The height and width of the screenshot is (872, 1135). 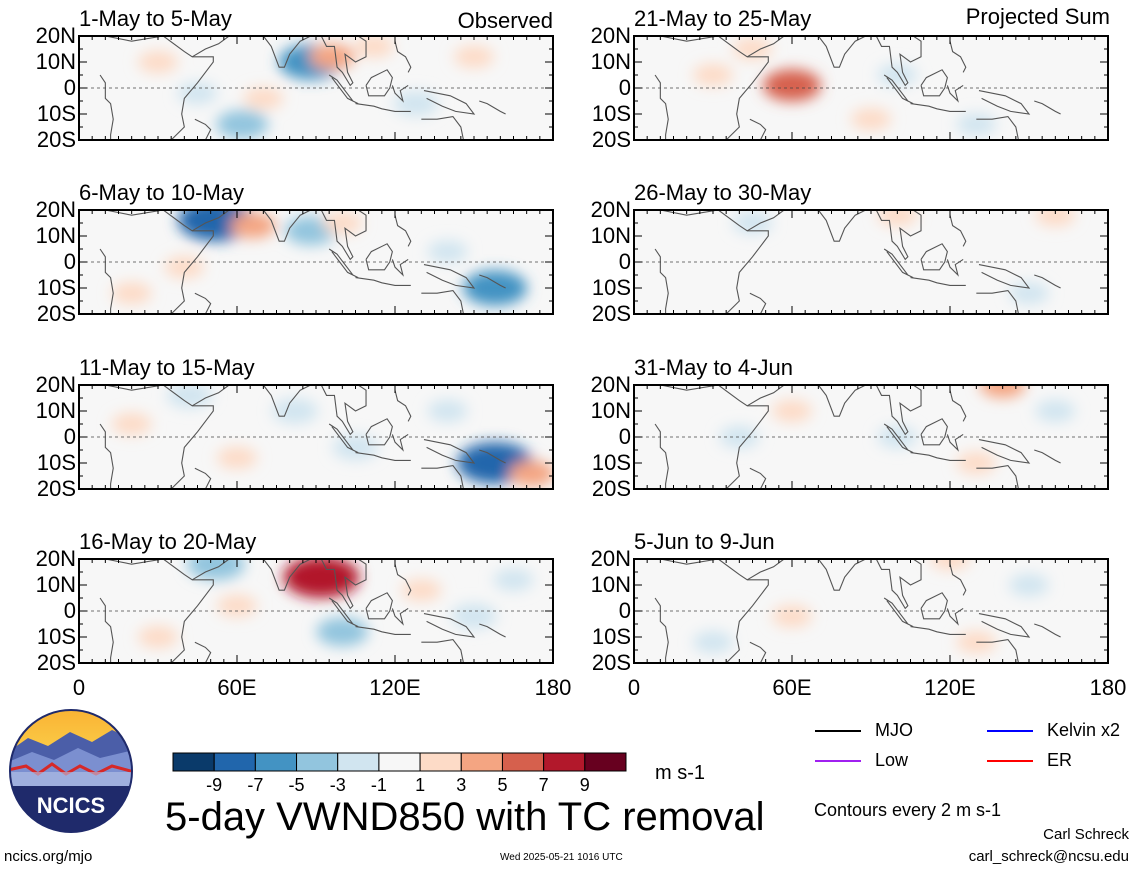 I want to click on colorbar-tick-label: -1, so click(x=379, y=785).